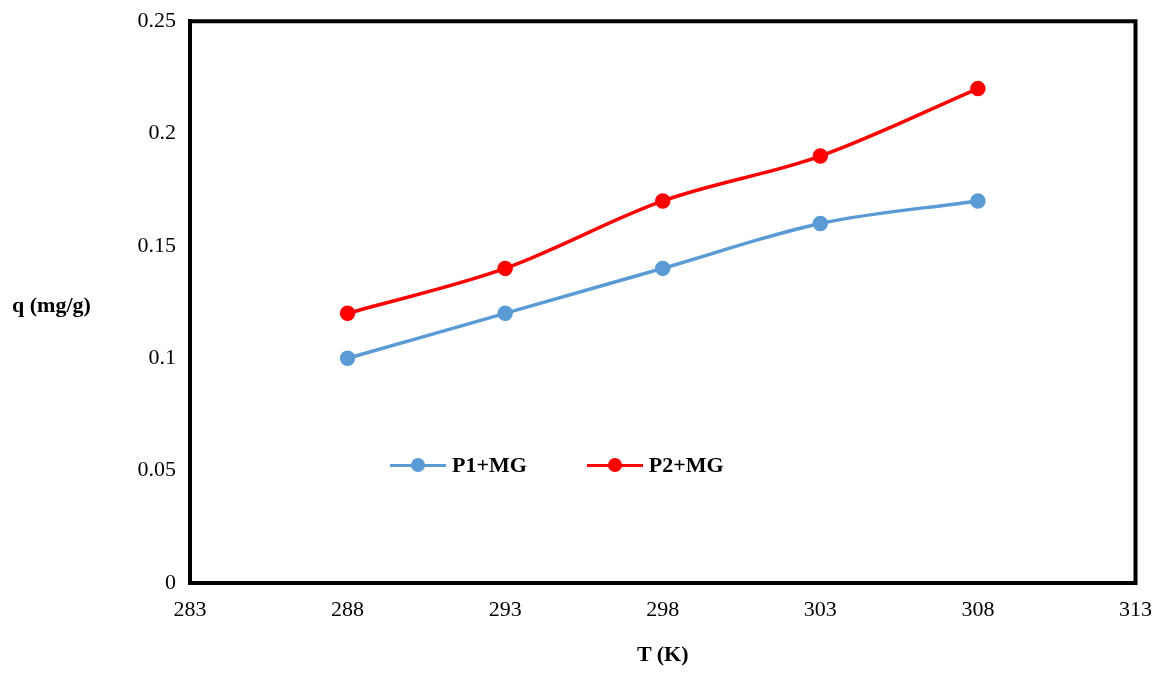  I want to click on x-tick-label: 293, so click(505, 608).